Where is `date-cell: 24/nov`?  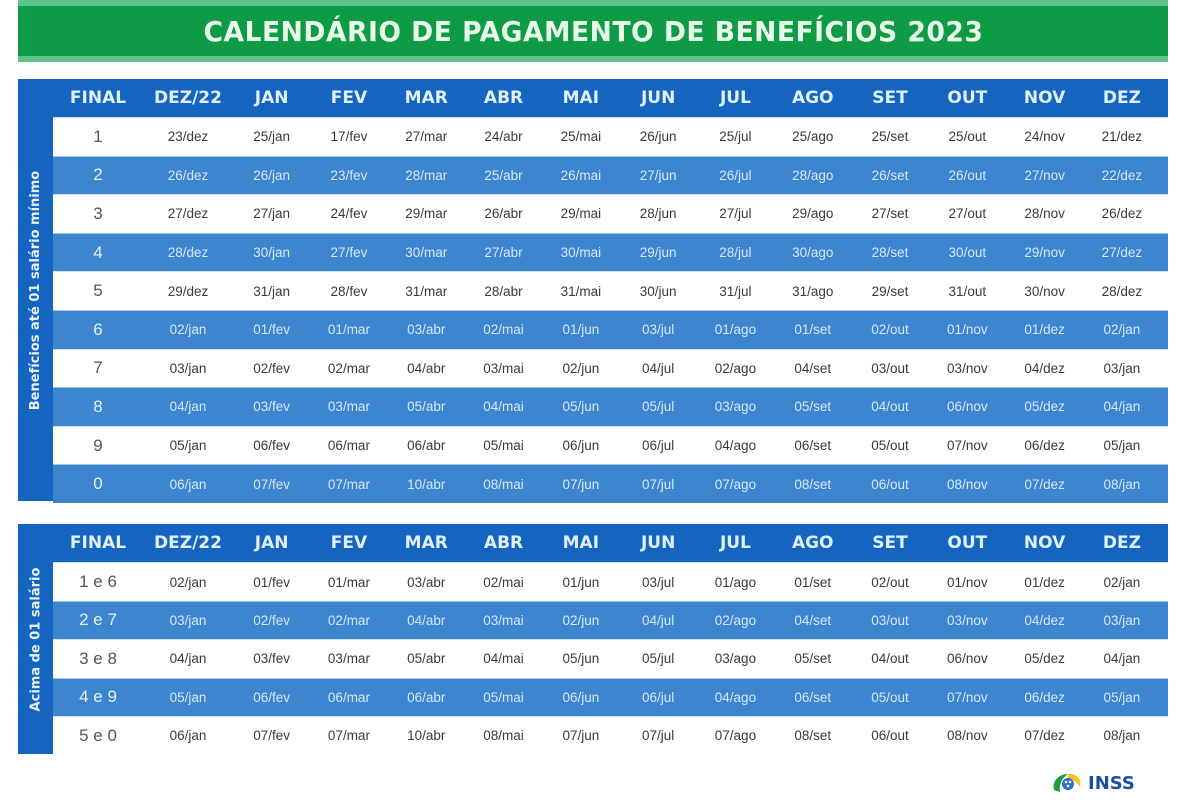 date-cell: 24/nov is located at coordinates (1044, 137).